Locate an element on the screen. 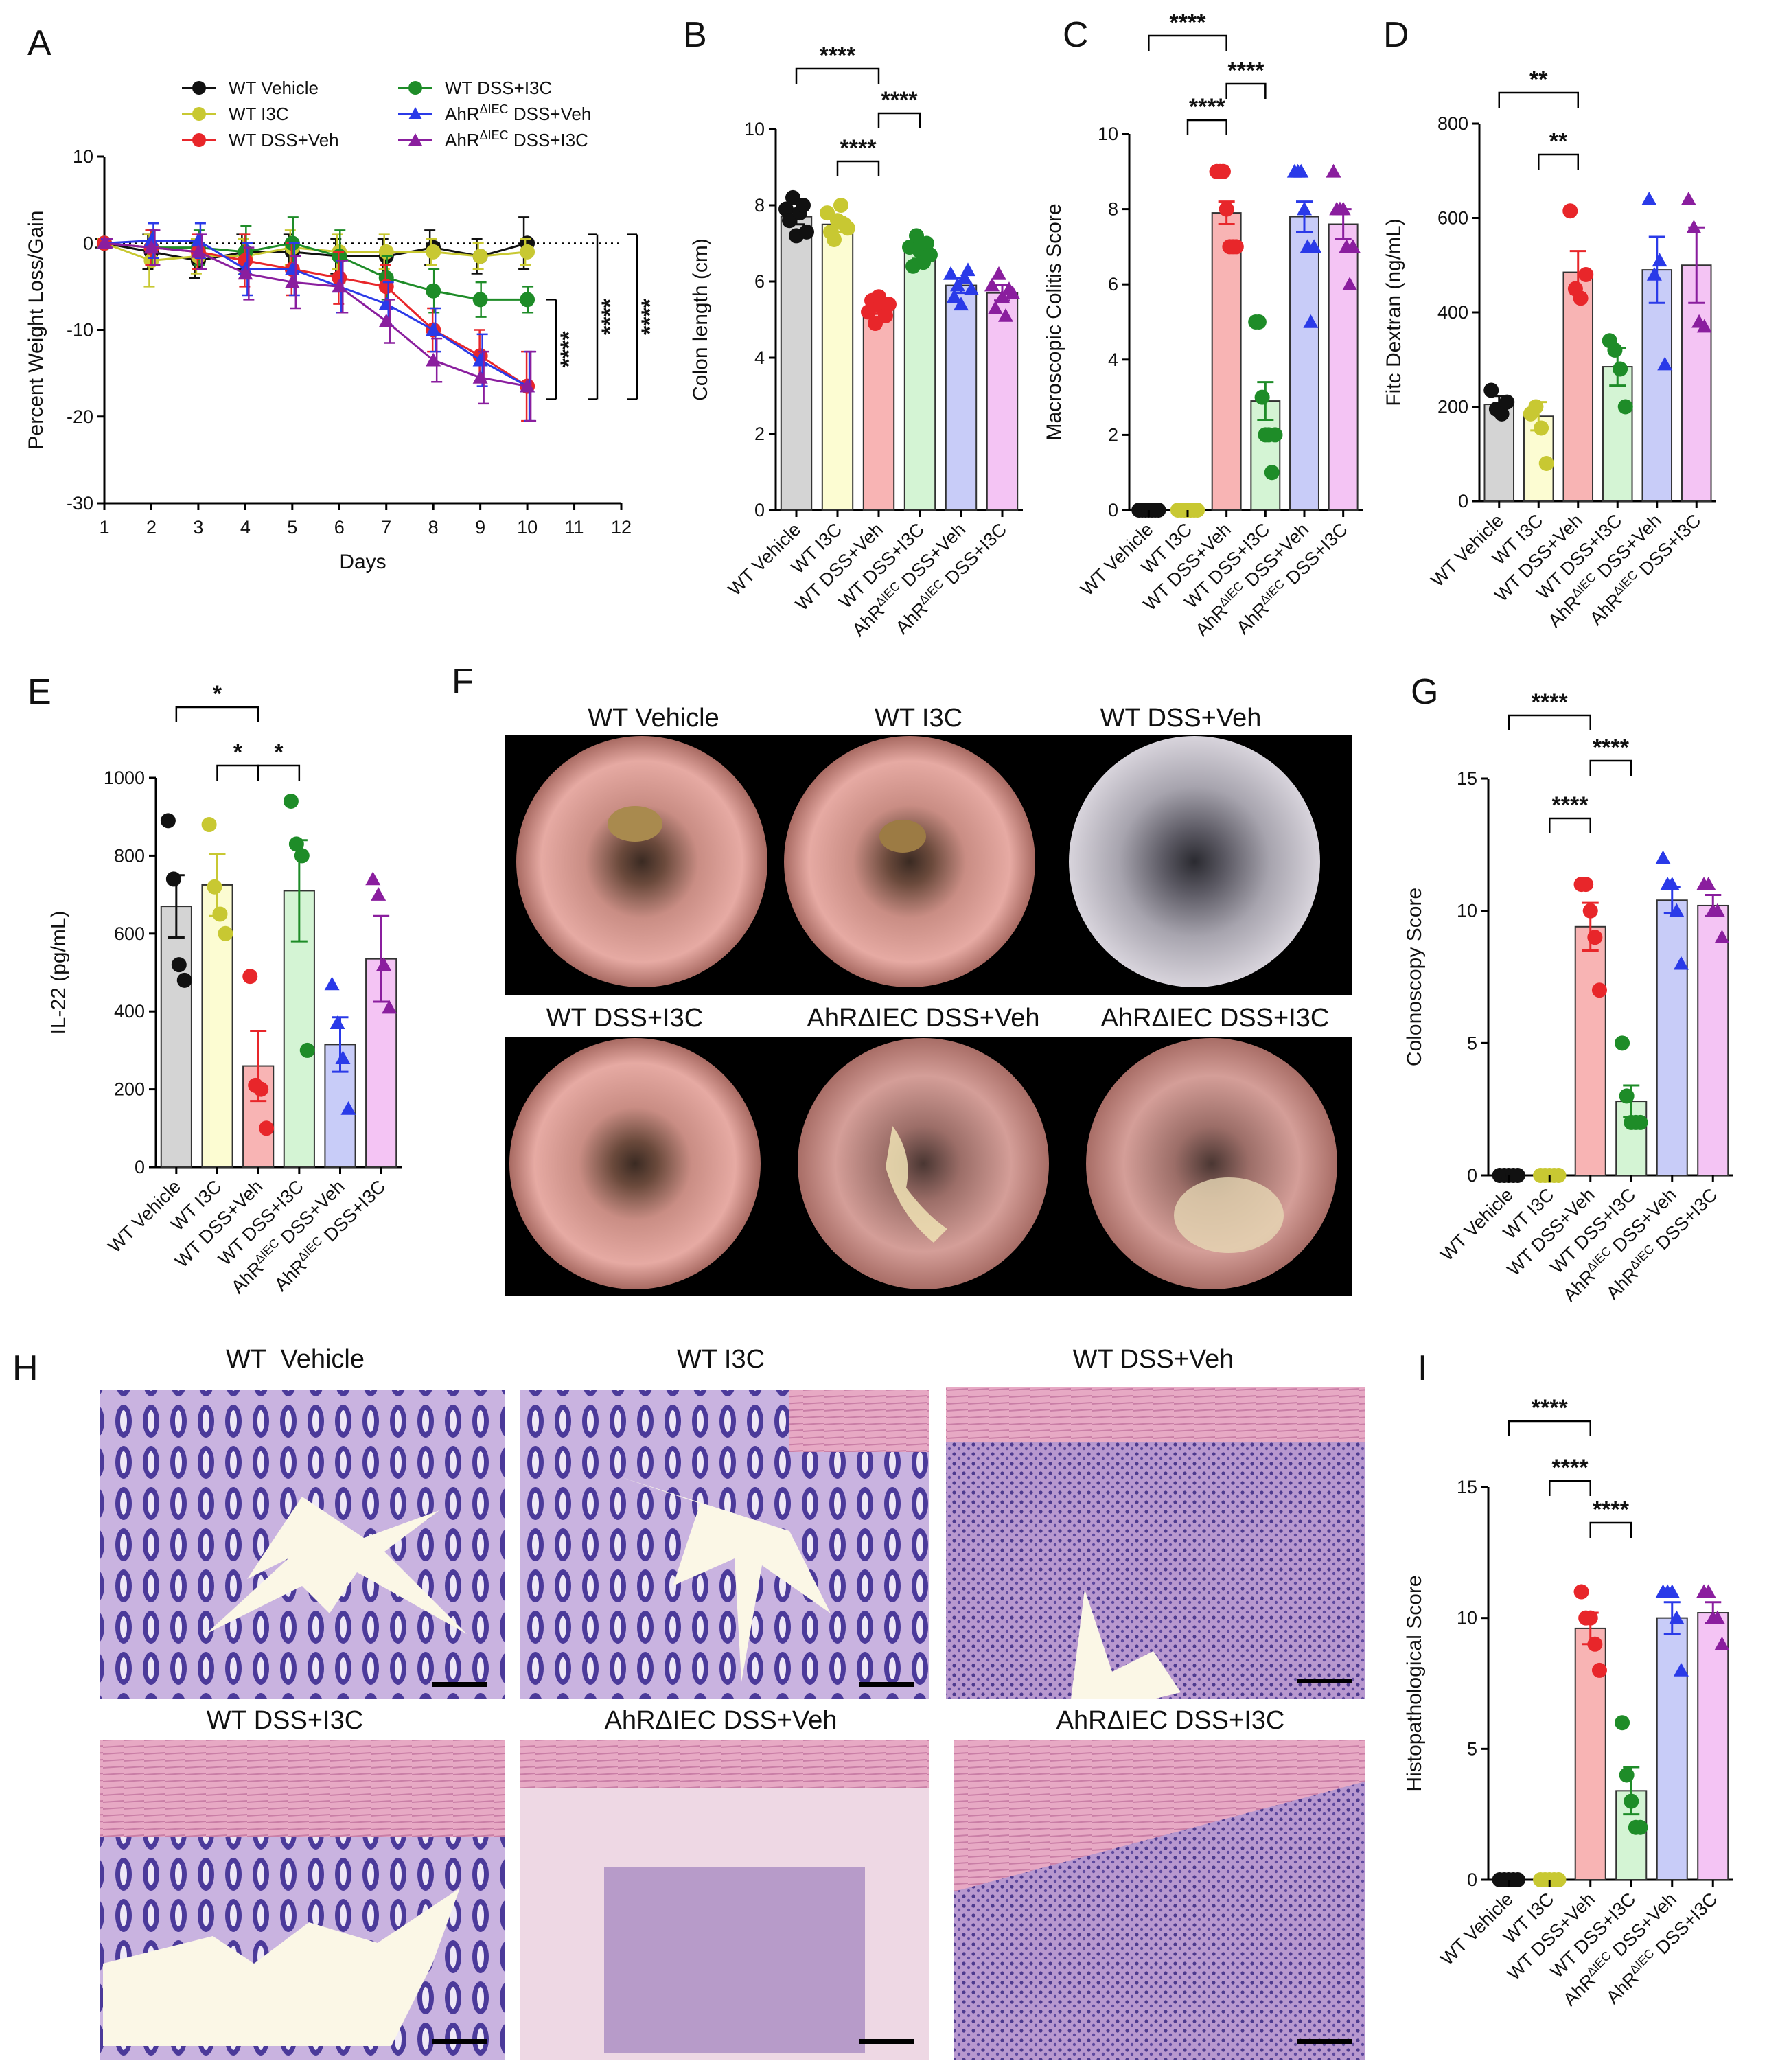 The height and width of the screenshot is (2072, 1767). histology-title-2: WT I3C is located at coordinates (721, 1359).